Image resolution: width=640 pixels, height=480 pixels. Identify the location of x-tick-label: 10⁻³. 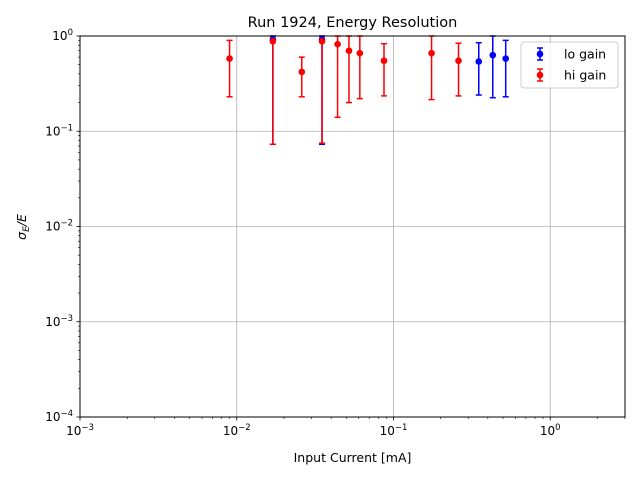
(80, 430).